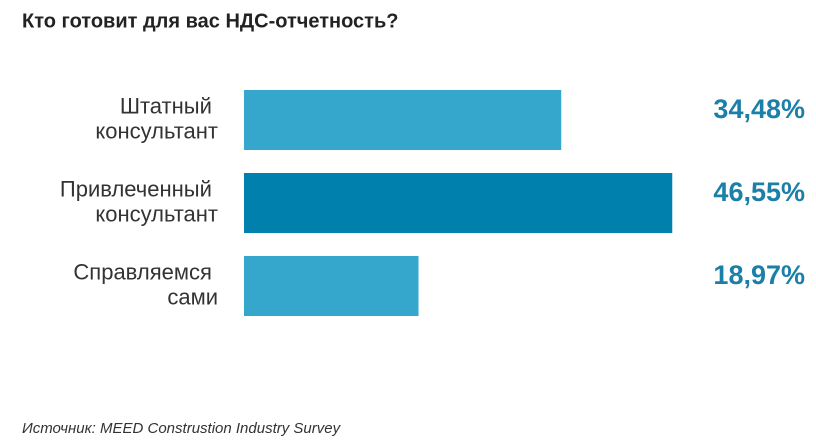 Image resolution: width=816 pixels, height=443 pixels. I want to click on value-label: 46,55%, so click(759, 192).